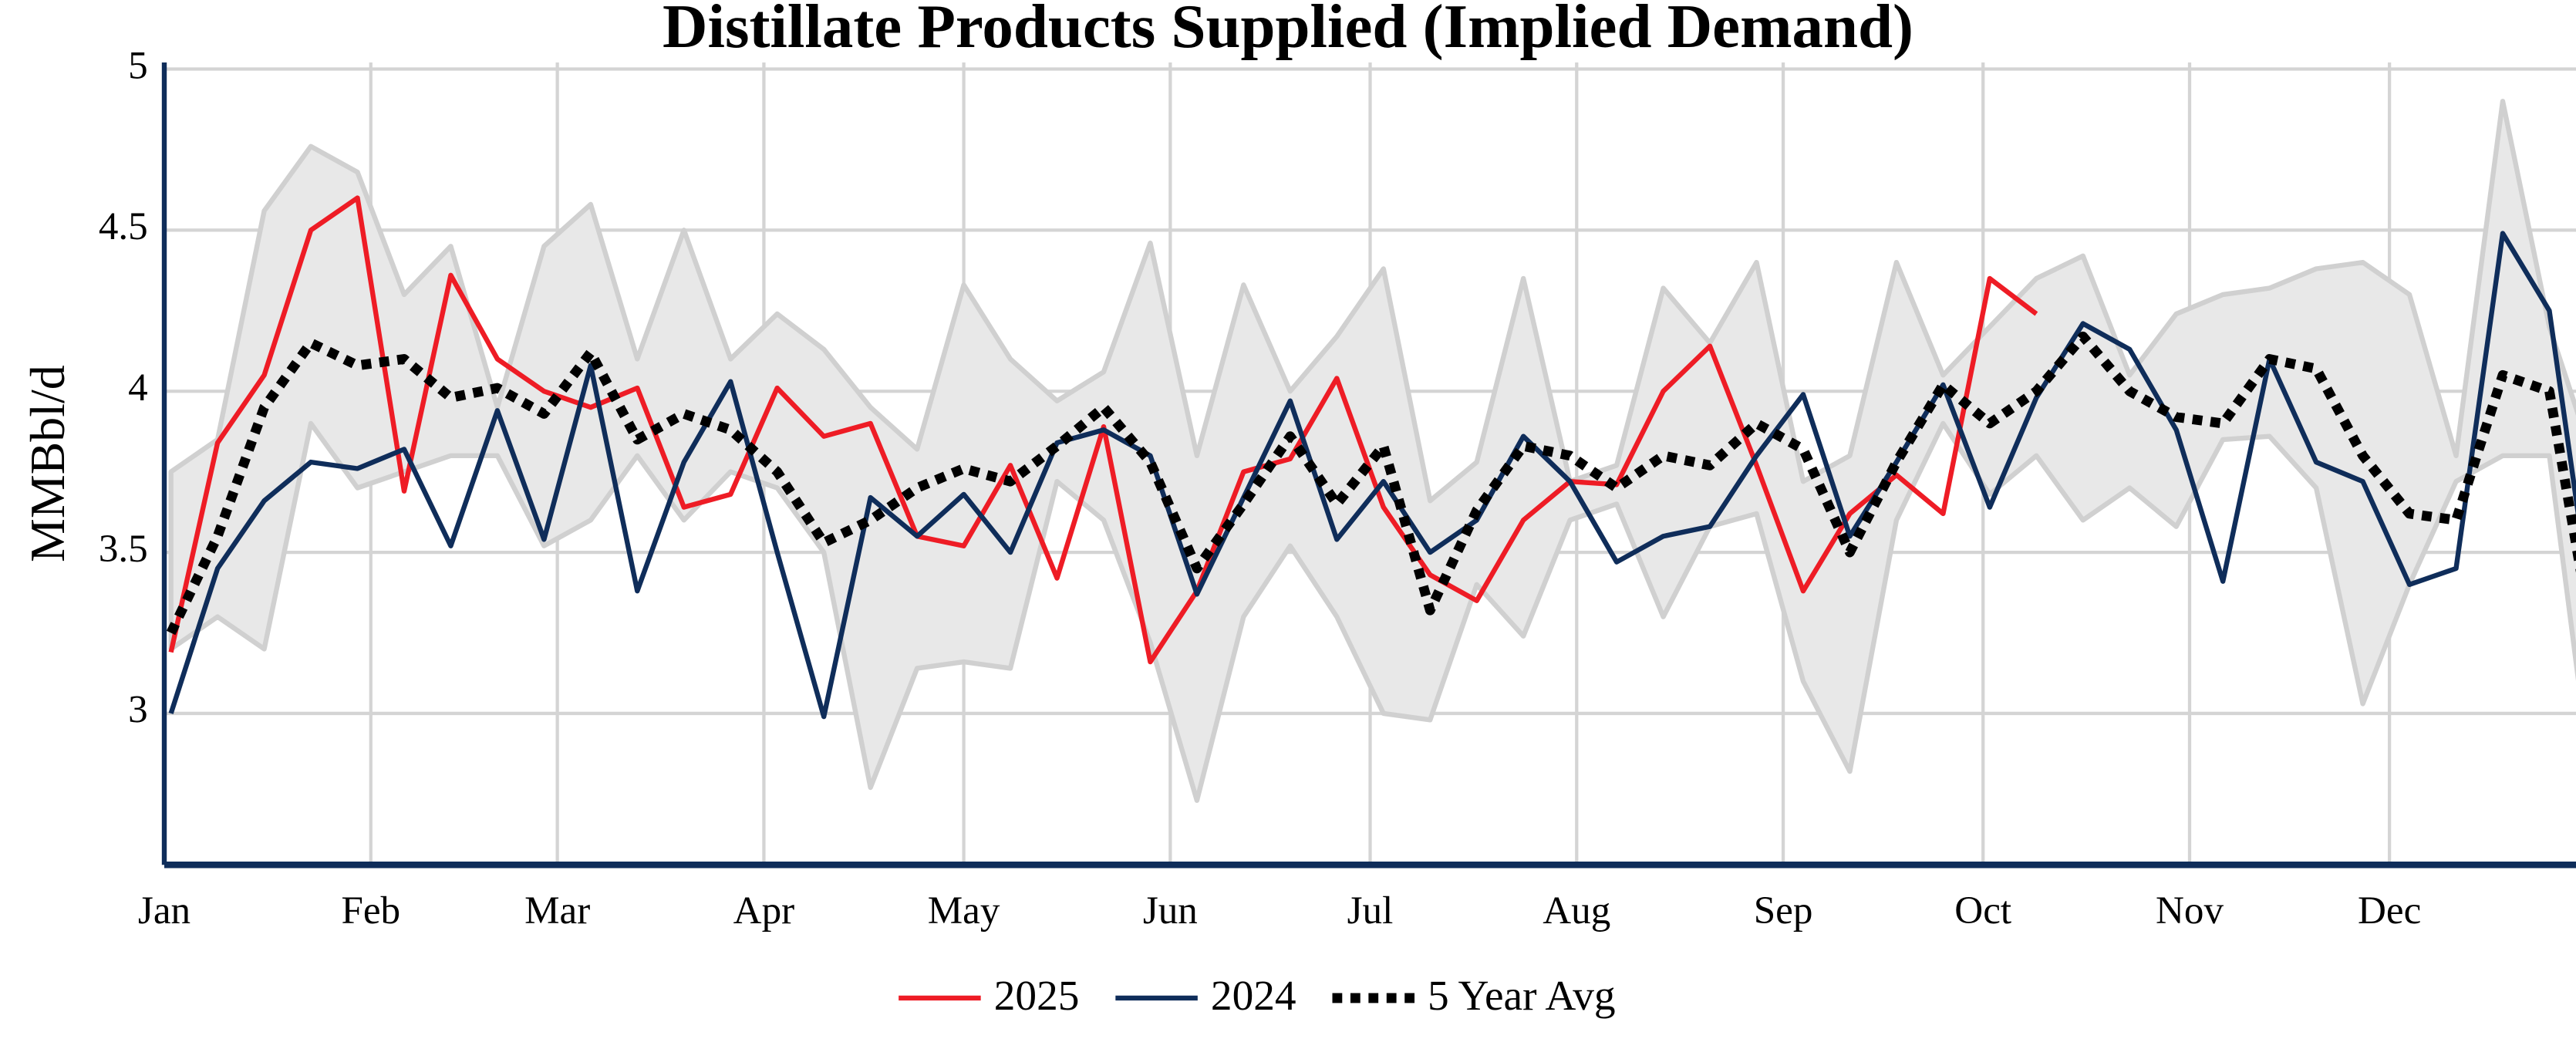 This screenshot has height=1049, width=2576. What do you see at coordinates (138, 388) in the screenshot?
I see `y-tick-label: 4` at bounding box center [138, 388].